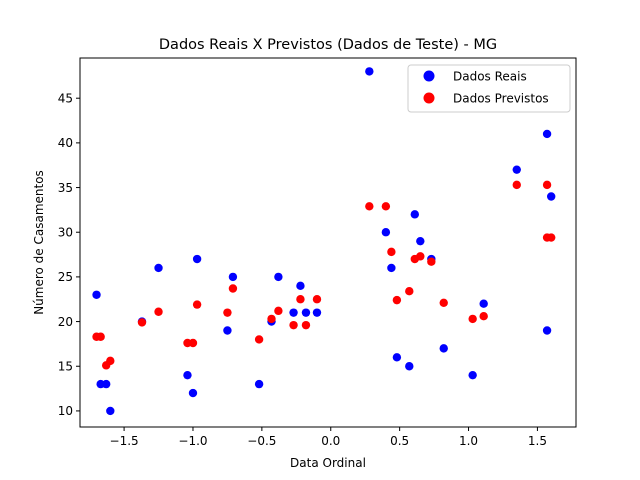 Image resolution: width=640 pixels, height=480 pixels. Describe the element at coordinates (69, 255) in the screenshot. I see `y-axis: 10 15 20 25 30 35 40 45` at that location.